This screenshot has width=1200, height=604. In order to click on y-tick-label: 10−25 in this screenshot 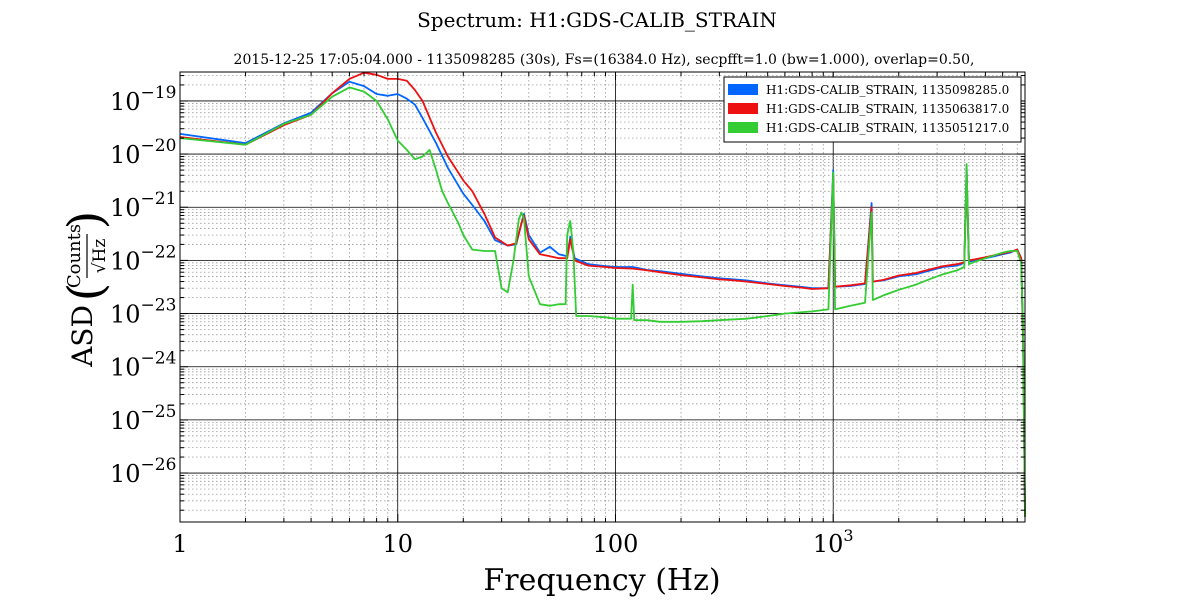, I will do `click(143, 418)`.